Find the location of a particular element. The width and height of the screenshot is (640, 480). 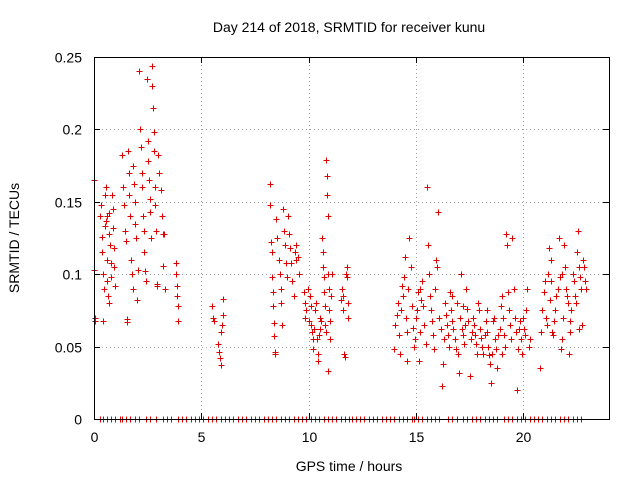

x-axis-label: GPS time / hours is located at coordinates (349, 466).